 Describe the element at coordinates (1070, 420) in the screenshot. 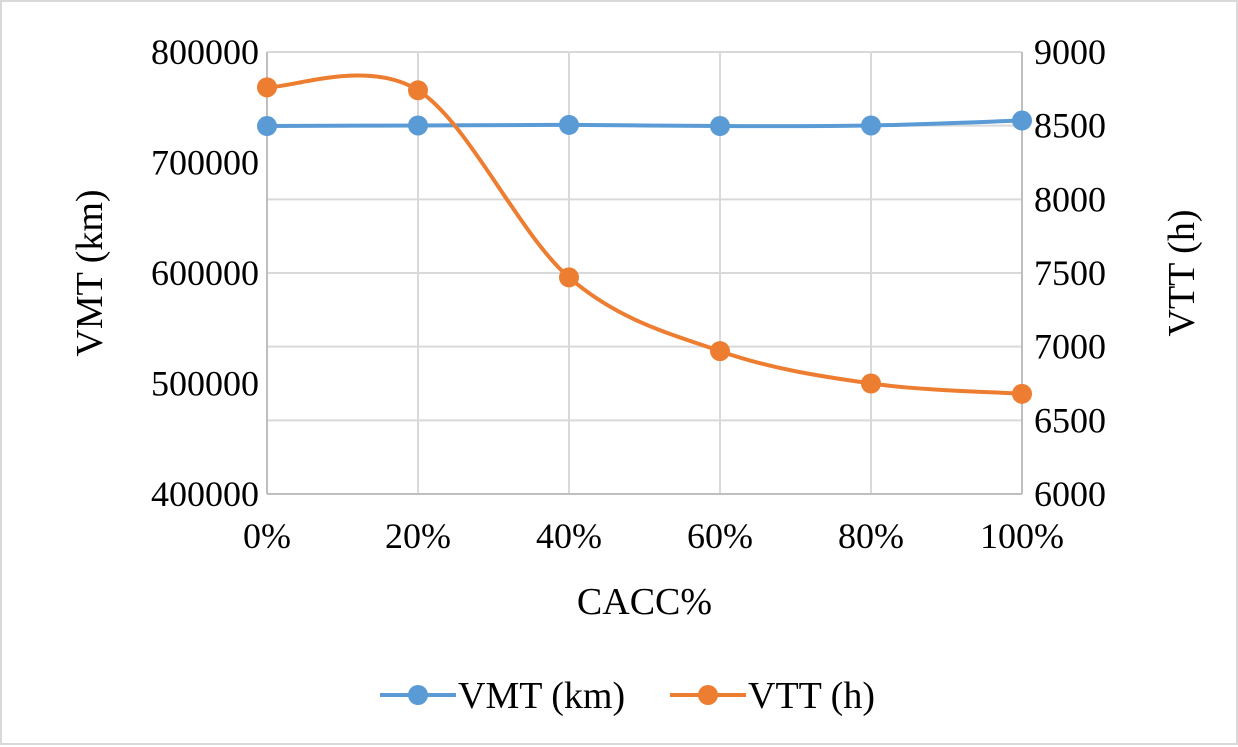

I see `y2-tick-label: 6500` at that location.